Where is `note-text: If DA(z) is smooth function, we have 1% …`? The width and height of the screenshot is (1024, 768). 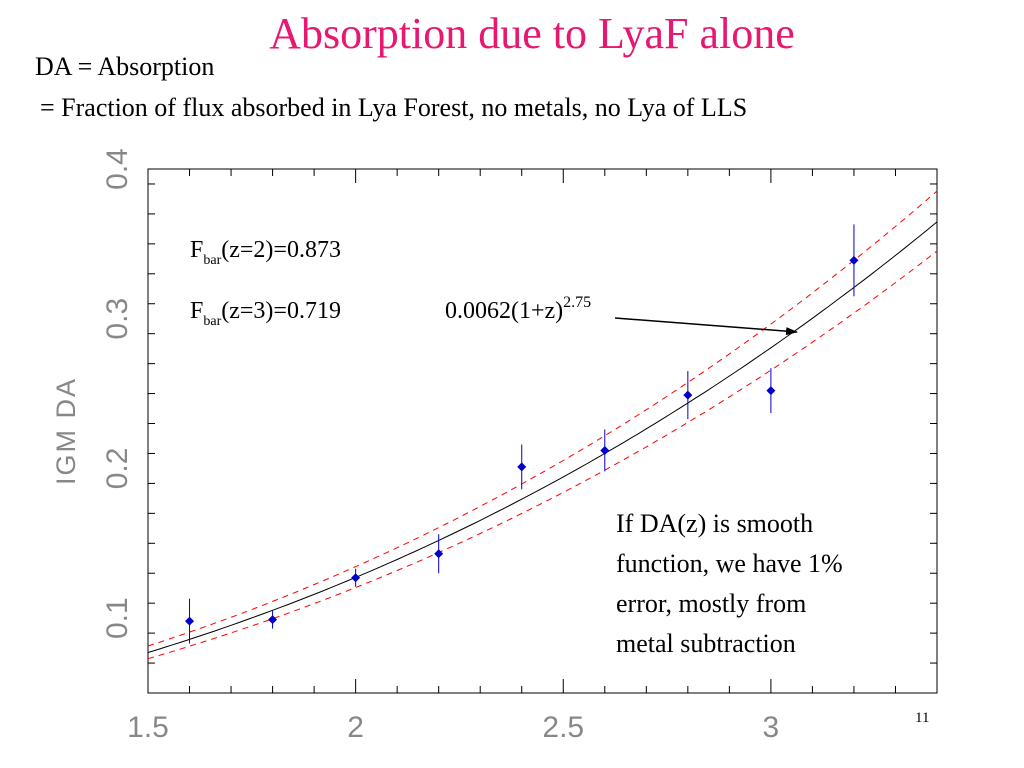 note-text: If DA(z) is smooth function, we have 1% … is located at coordinates (732, 583).